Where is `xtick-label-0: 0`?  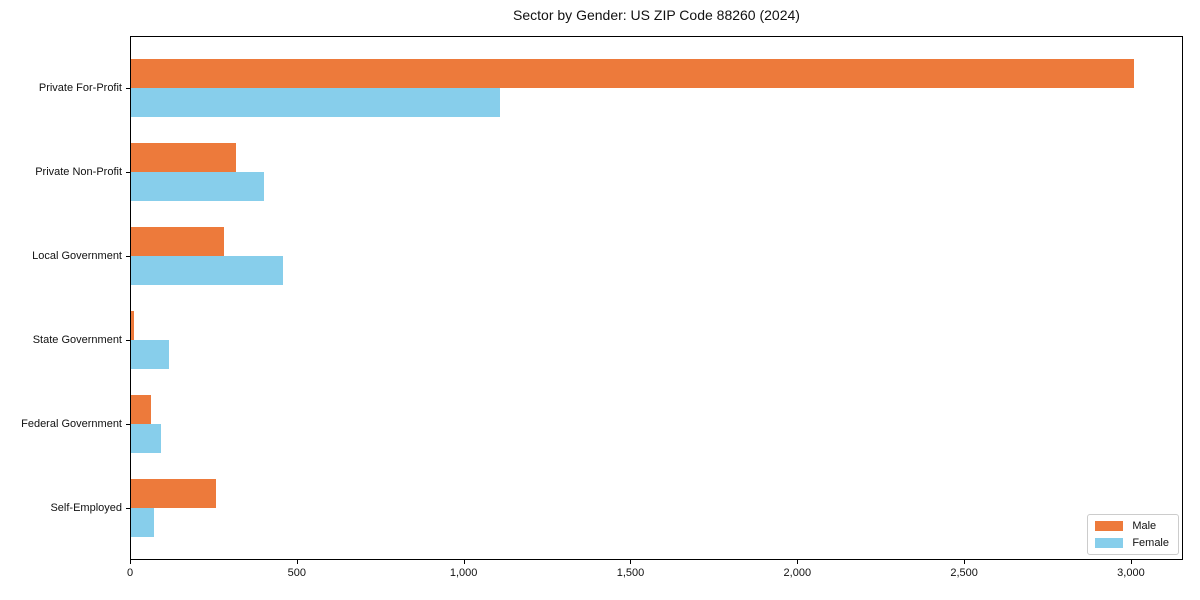 xtick-label-0: 0 is located at coordinates (130, 573).